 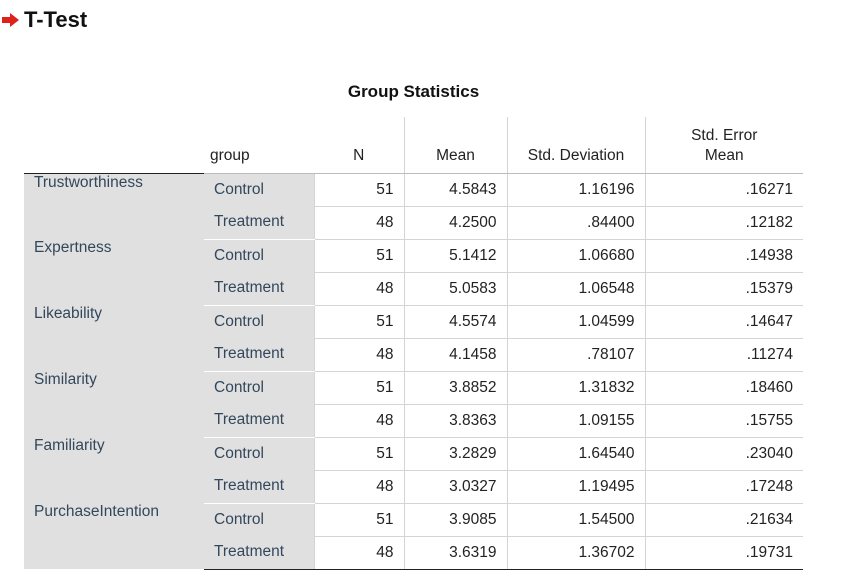 What do you see at coordinates (723, 553) in the screenshot?
I see `std-error-mean-cell: .19731` at bounding box center [723, 553].